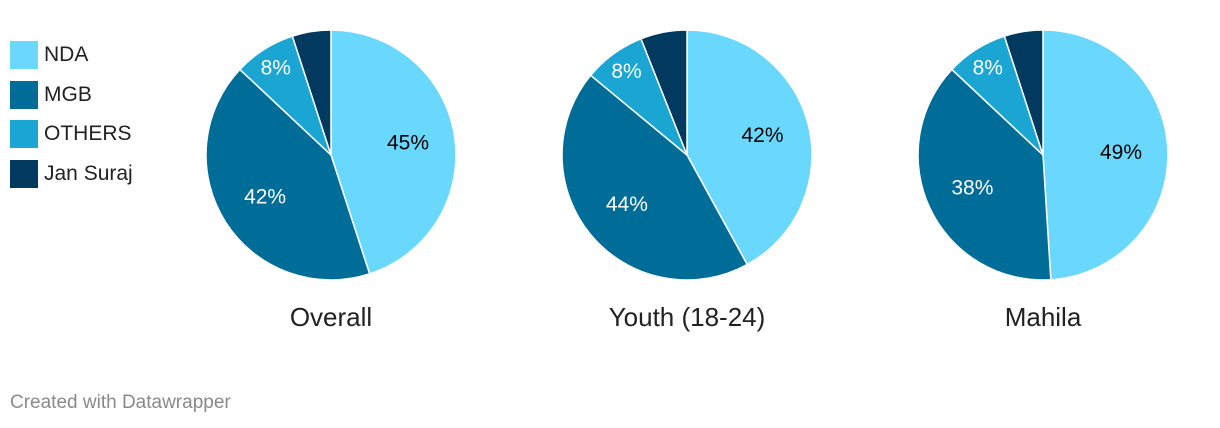 This screenshot has height=428, width=1220. Describe the element at coordinates (687, 317) in the screenshot. I see `pie-title: Youth (18-24)` at that location.